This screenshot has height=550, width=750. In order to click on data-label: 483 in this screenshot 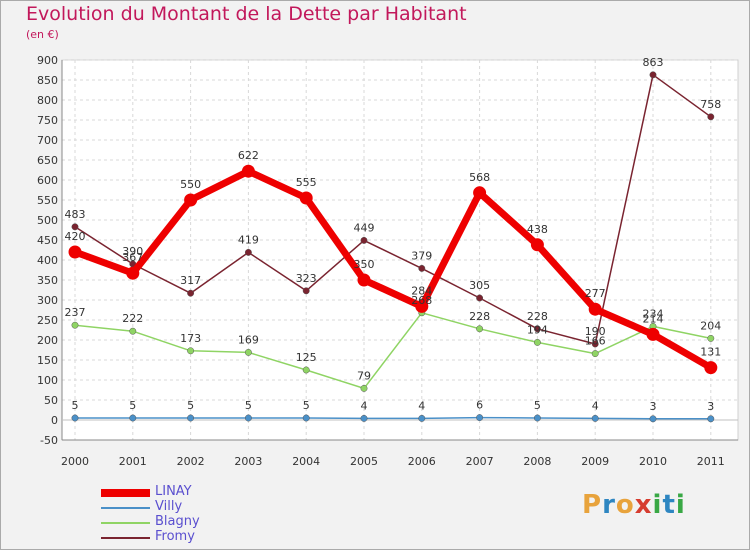, I will do `click(75, 214)`.